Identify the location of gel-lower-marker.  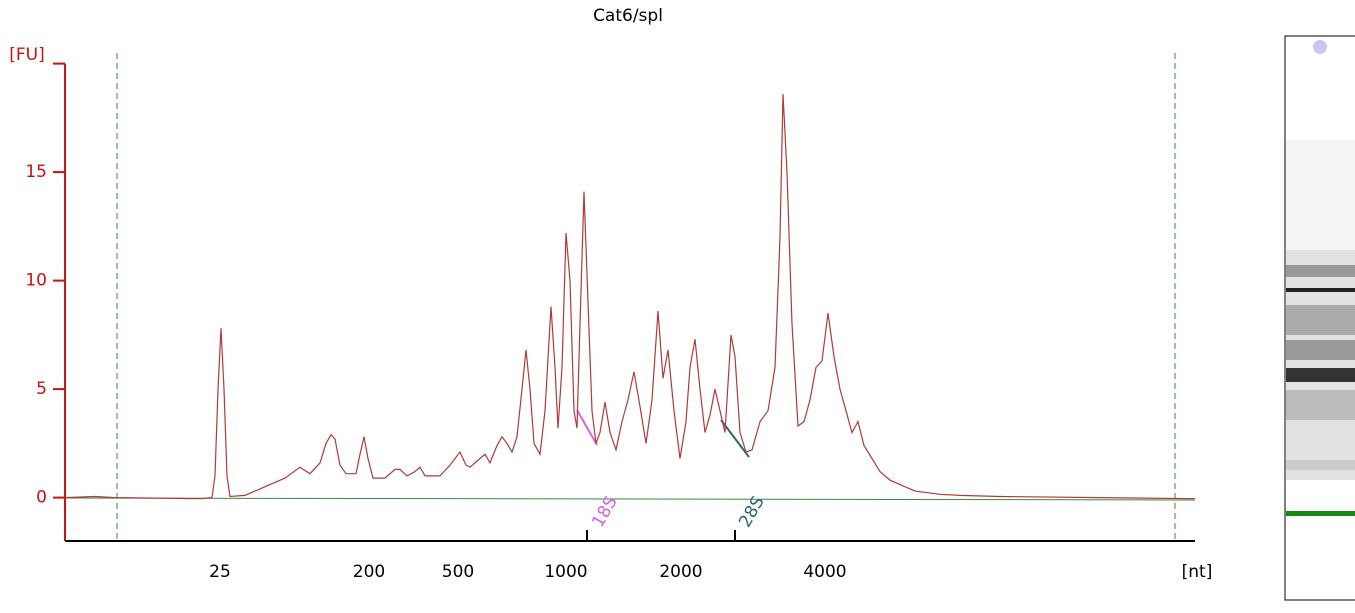
(1320, 513).